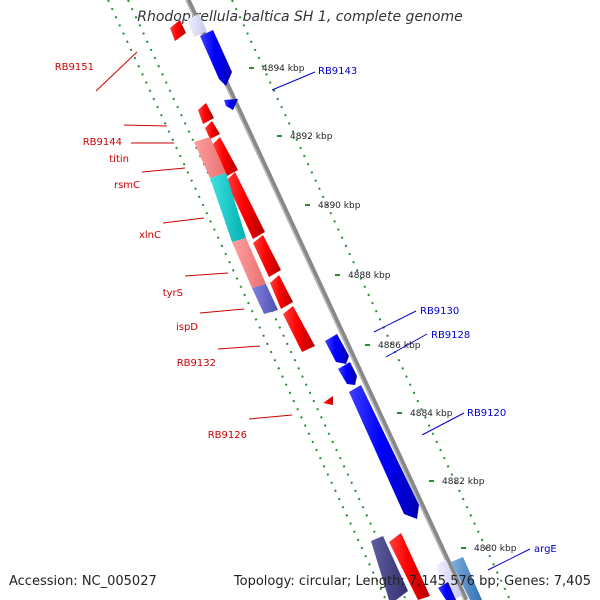  Describe the element at coordinates (545, 549) in the screenshot. I see `gene-label-forward: argE` at that location.